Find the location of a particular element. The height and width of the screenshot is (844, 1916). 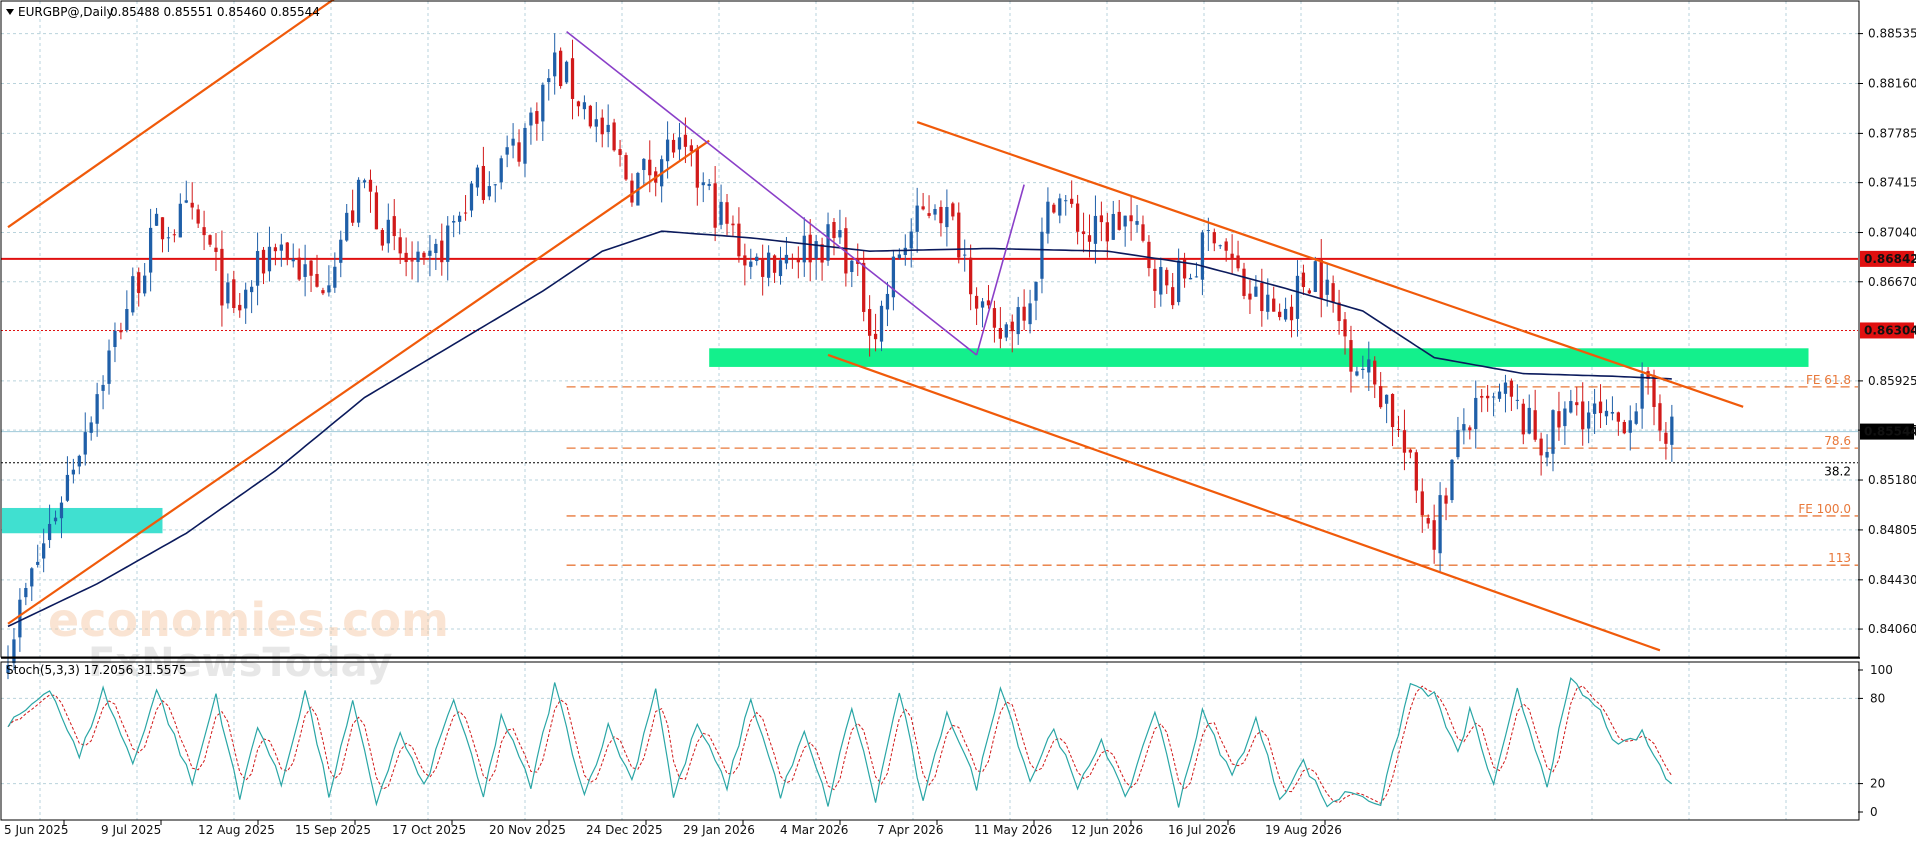

stoch-tick-label: 20 is located at coordinates (1877, 784).